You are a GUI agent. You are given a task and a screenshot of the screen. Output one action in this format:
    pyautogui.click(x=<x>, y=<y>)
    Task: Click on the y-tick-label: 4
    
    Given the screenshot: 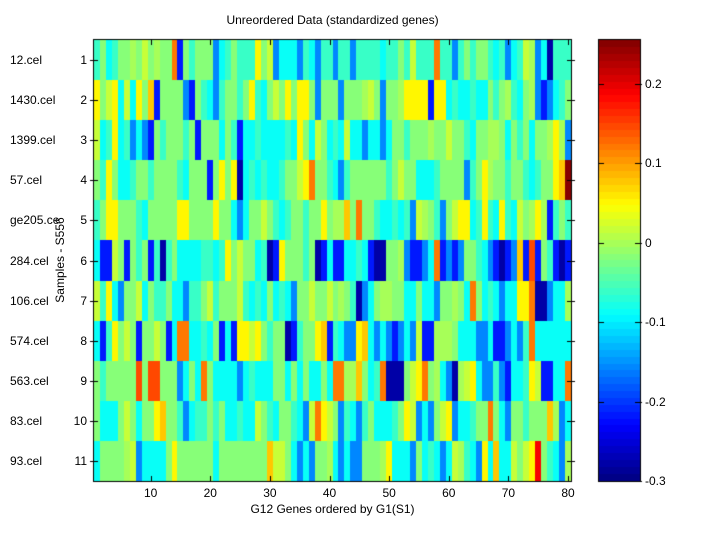 What is the action you would take?
    pyautogui.click(x=83, y=180)
    